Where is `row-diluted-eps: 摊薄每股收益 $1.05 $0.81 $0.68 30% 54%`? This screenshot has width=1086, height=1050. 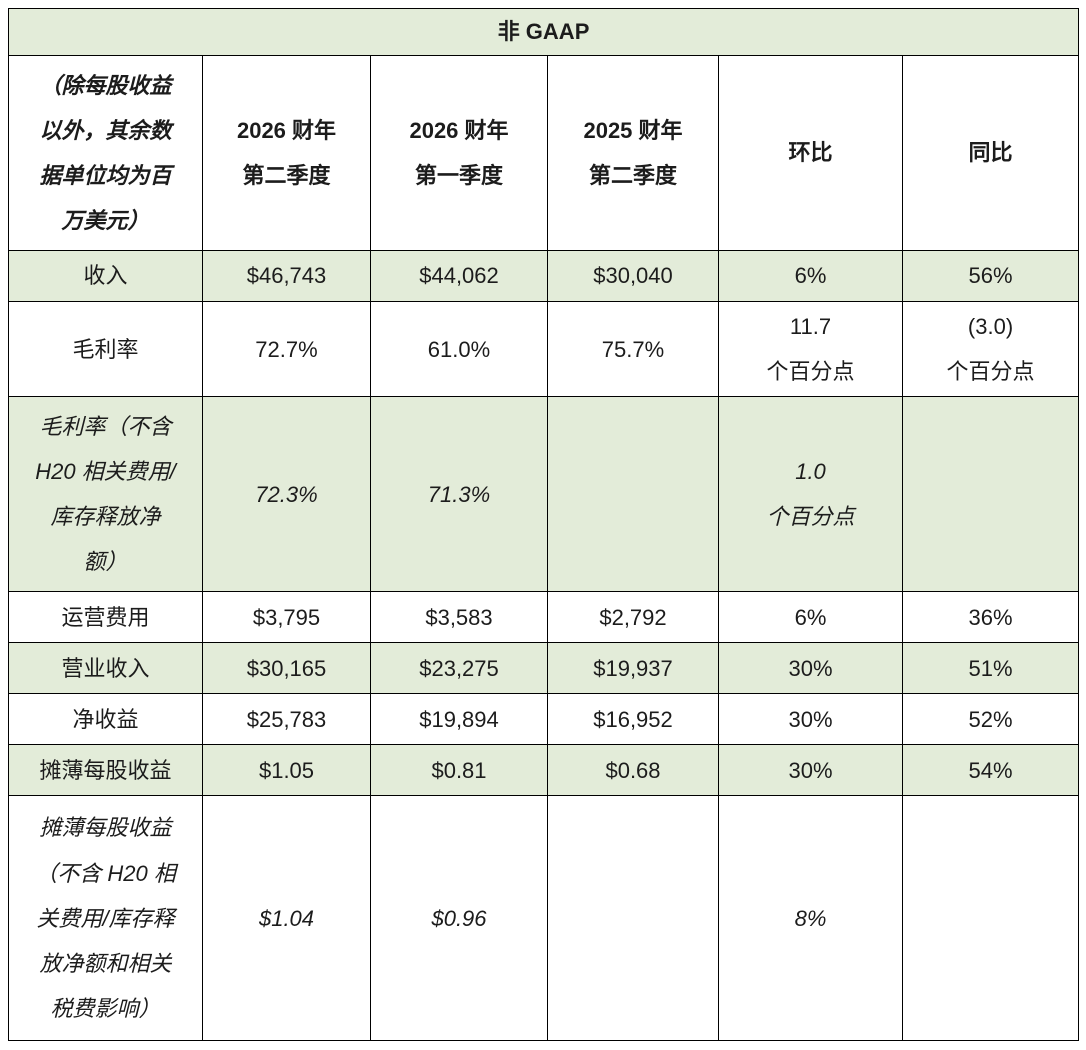 row-diluted-eps: 摊薄每股收益 $1.05 $0.81 $0.68 30% 54% is located at coordinates (544, 770).